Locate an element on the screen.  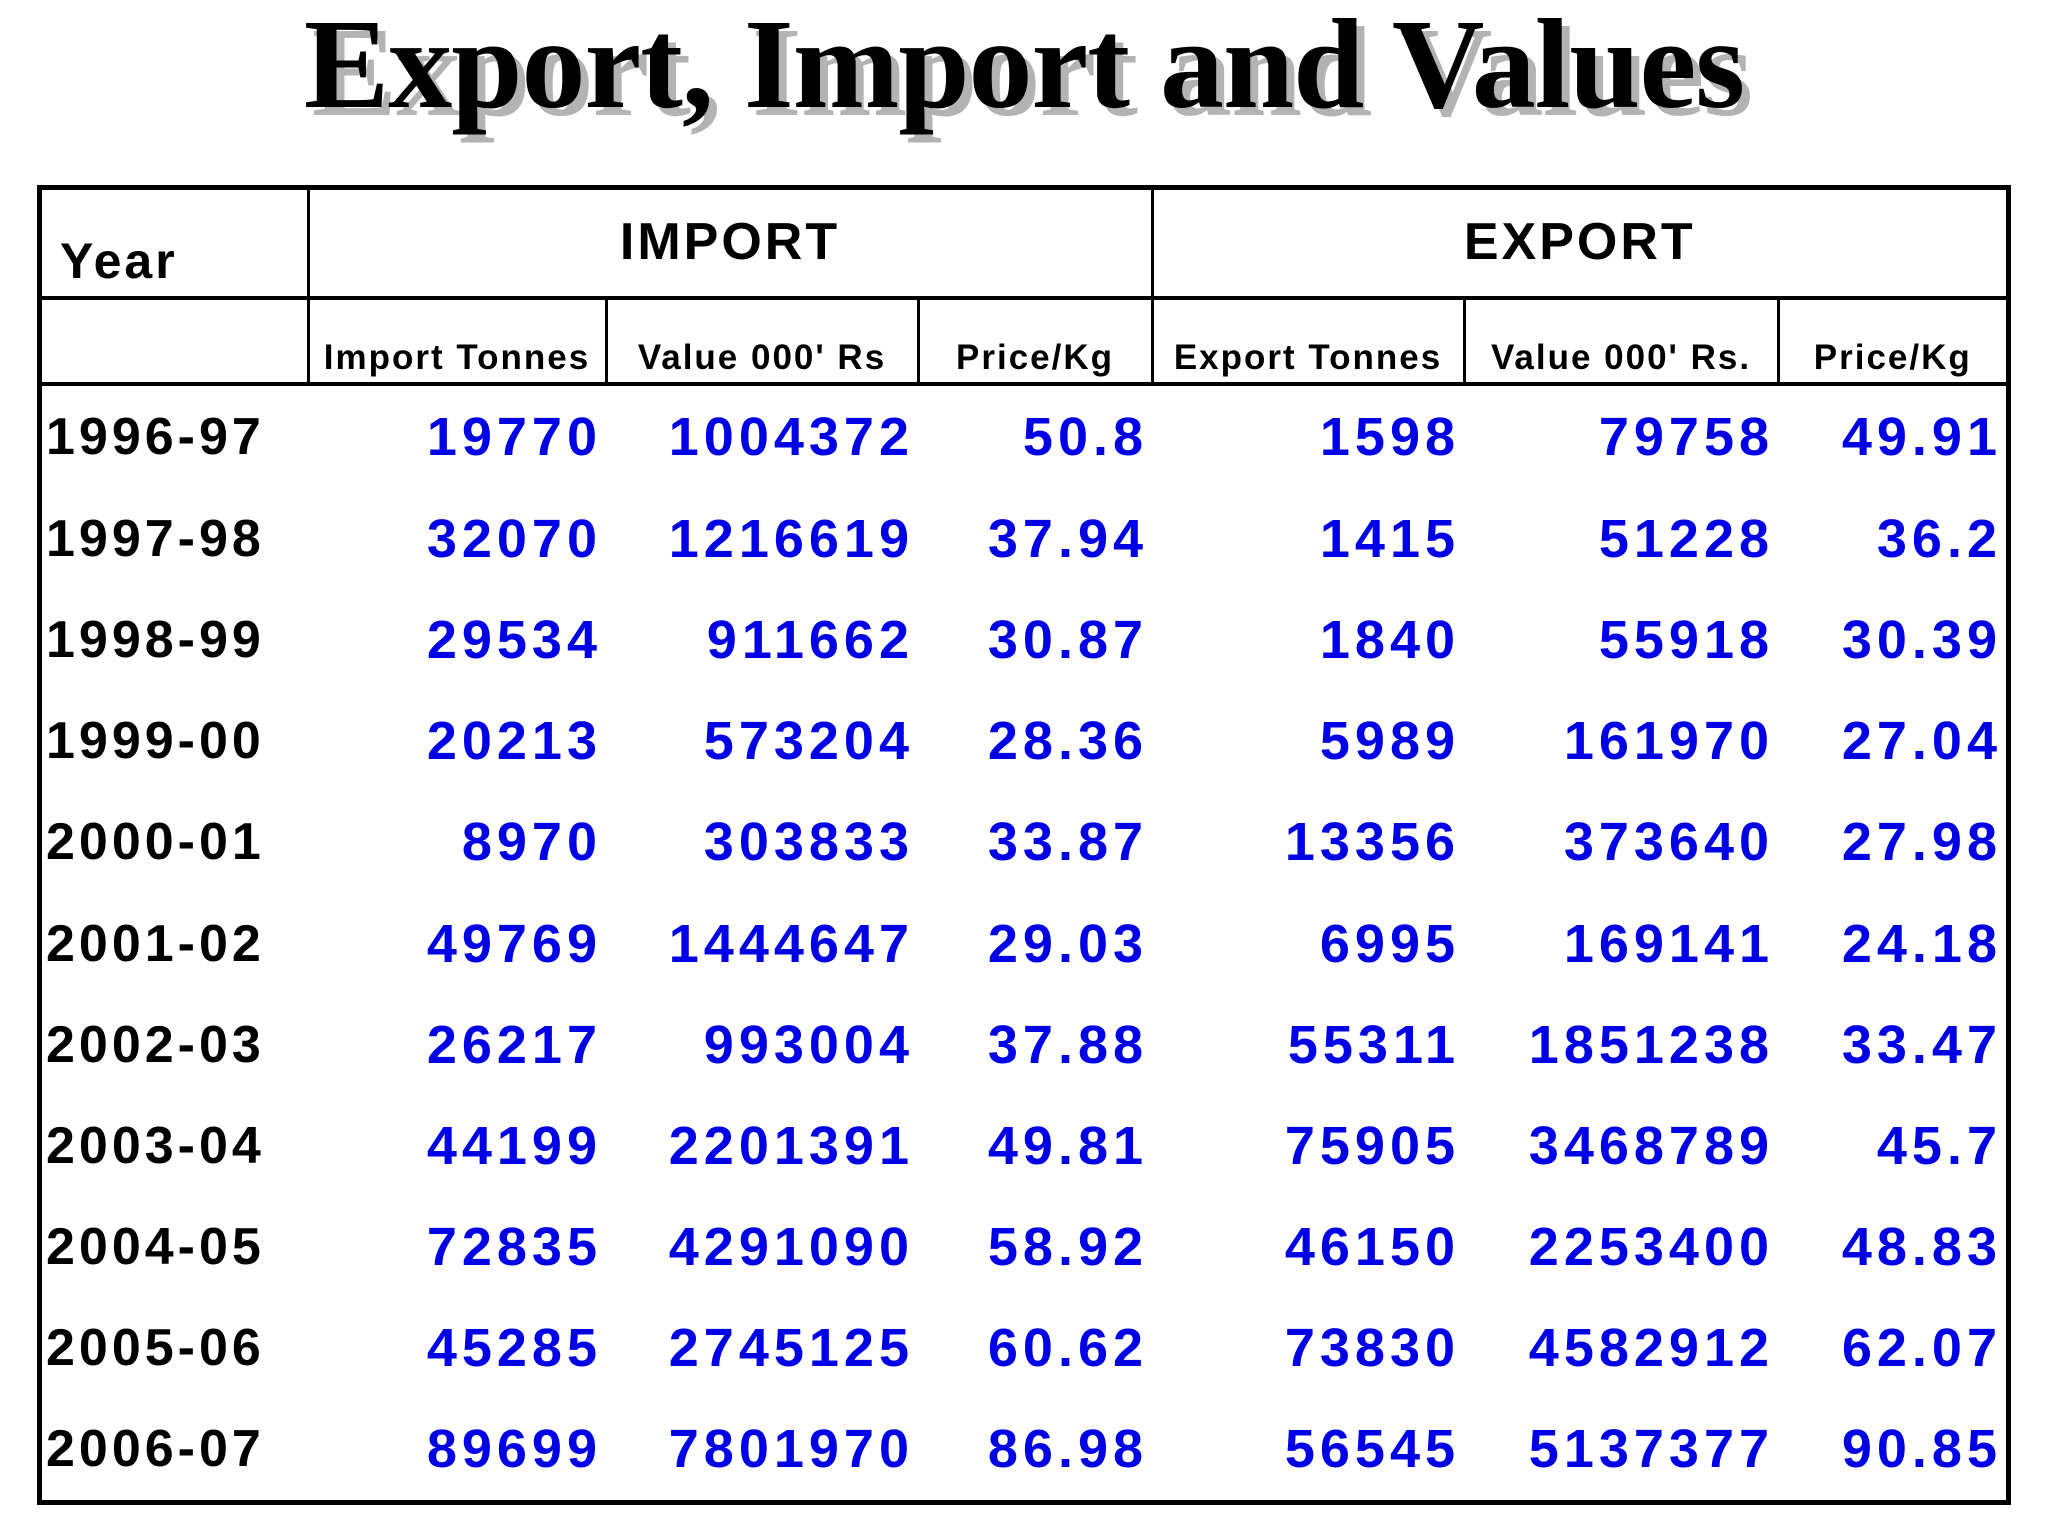
import-value-cell: 2201391 is located at coordinates (791, 1145).